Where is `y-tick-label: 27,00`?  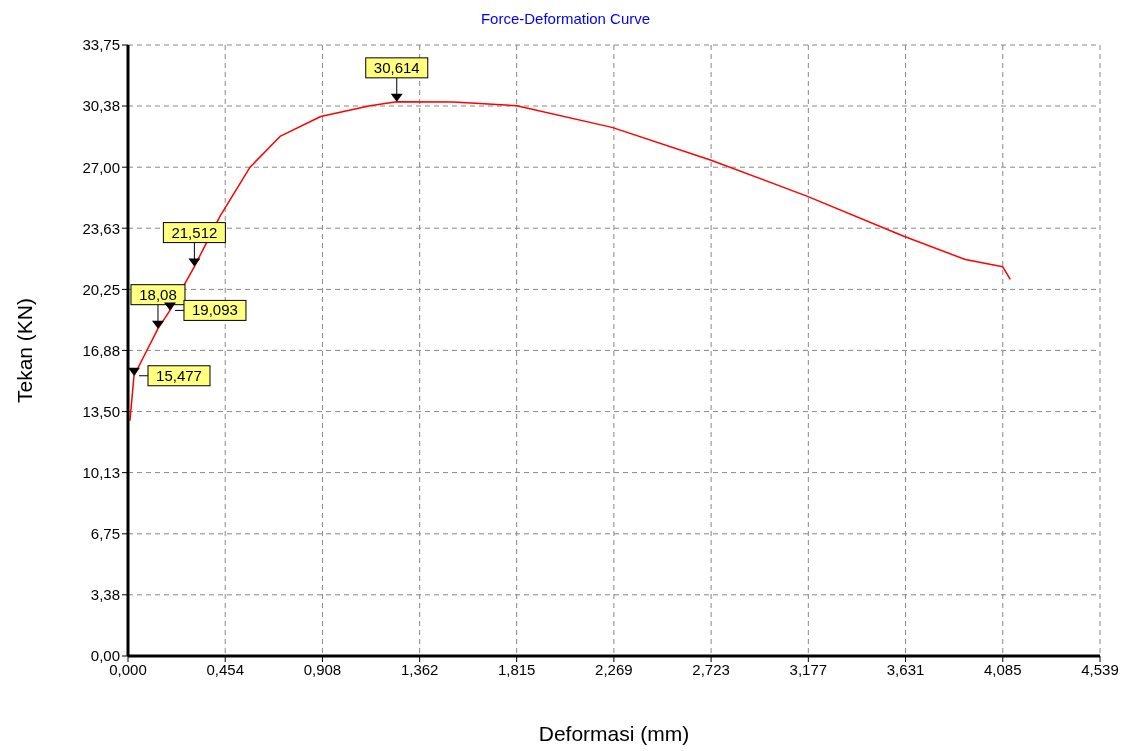
y-tick-label: 27,00 is located at coordinates (101, 167).